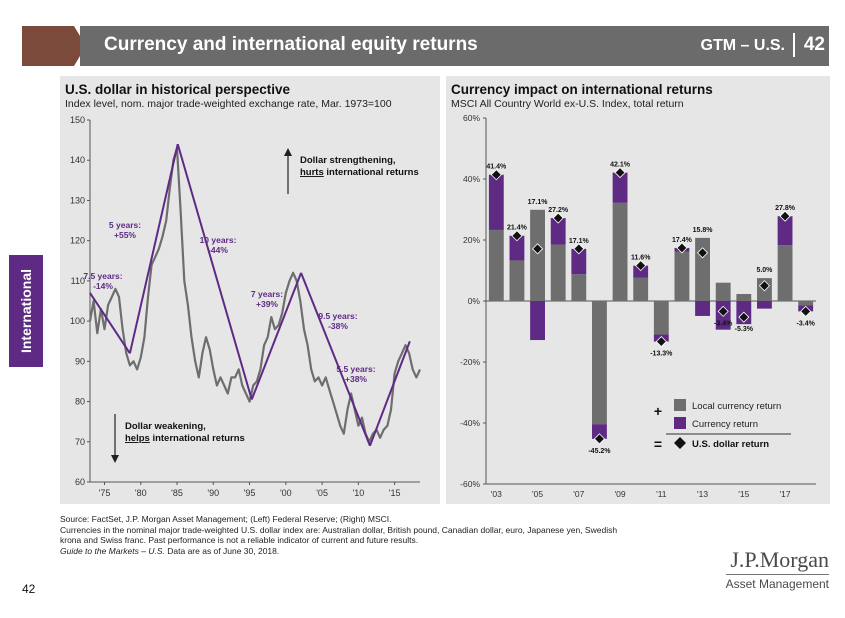 Image resolution: width=845 pixels, height=618 pixels. I want to click on legend-plus: +, so click(658, 411).